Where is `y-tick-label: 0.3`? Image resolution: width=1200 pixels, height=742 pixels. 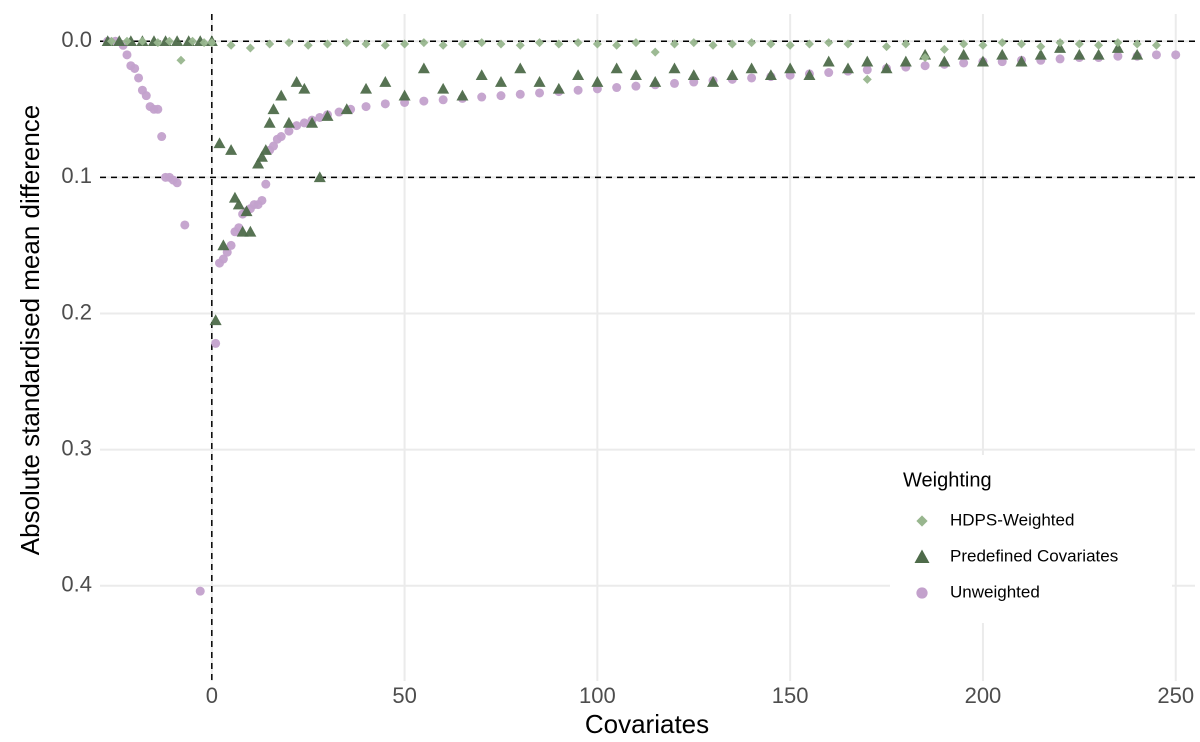
y-tick-label: 0.3 is located at coordinates (76, 447).